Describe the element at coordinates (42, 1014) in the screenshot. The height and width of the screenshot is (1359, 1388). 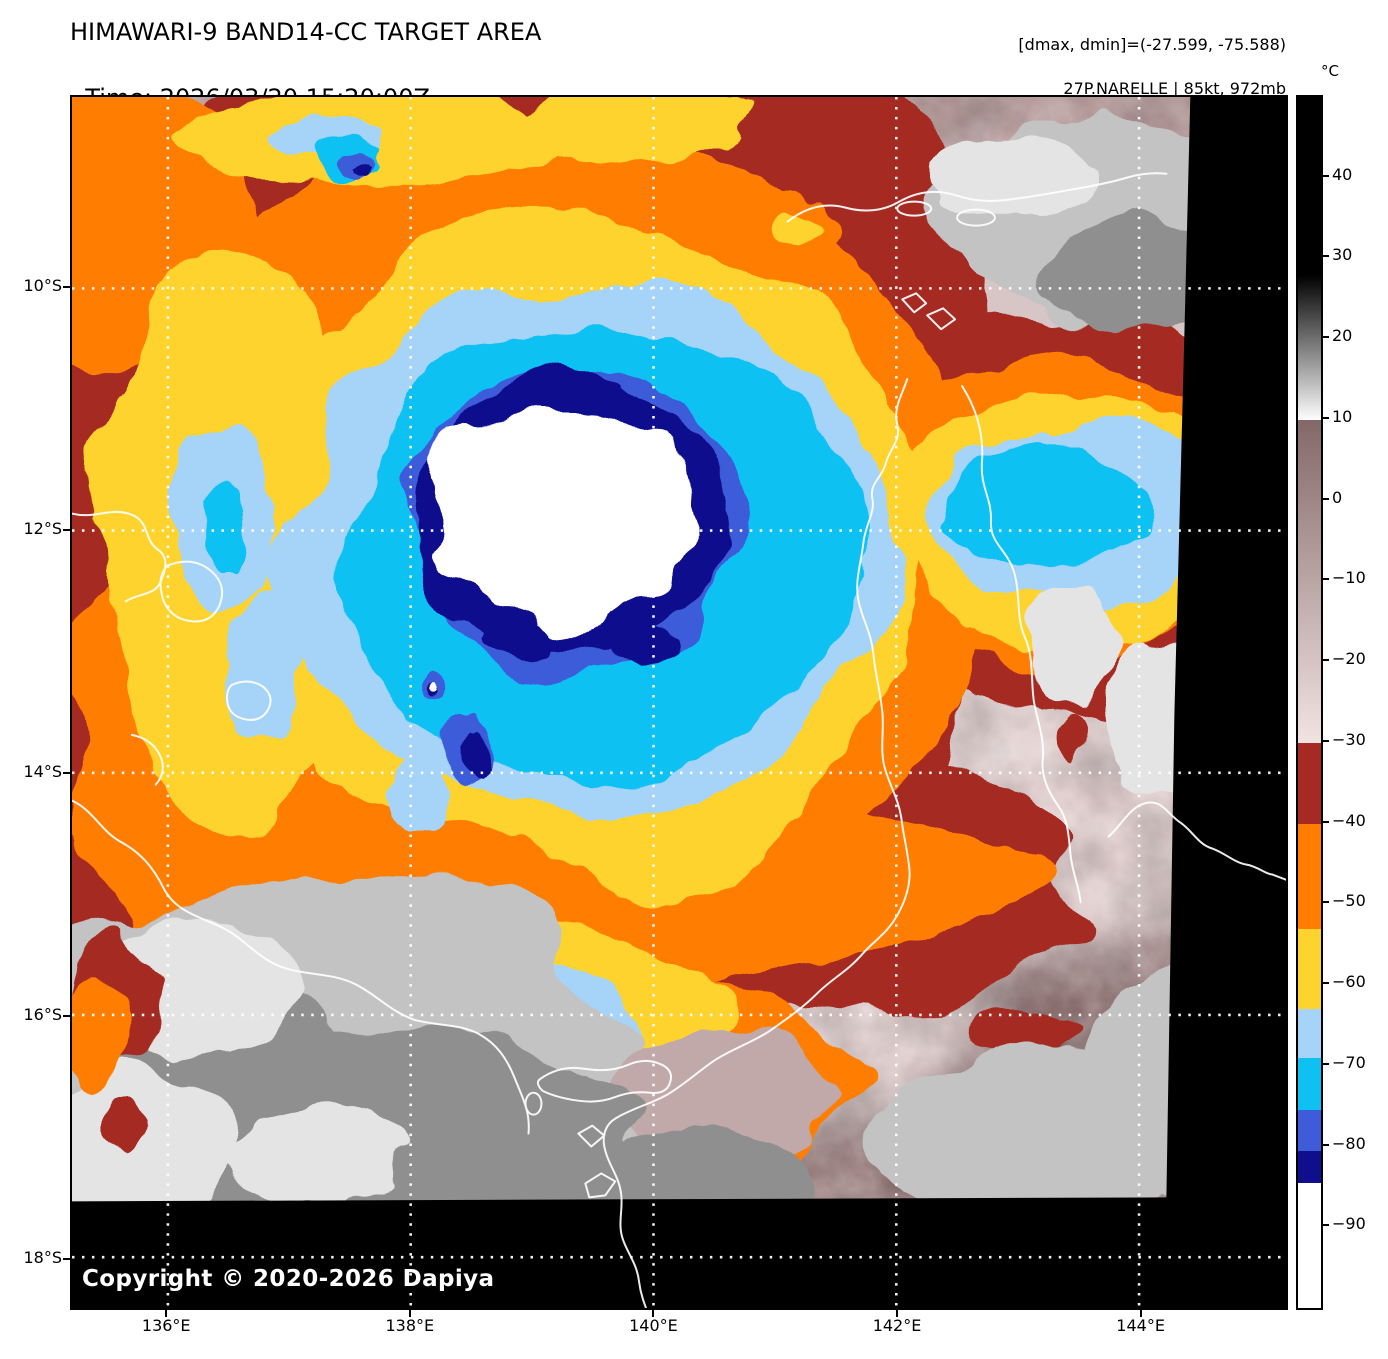
I see `lat-axis-label: 16°S` at that location.